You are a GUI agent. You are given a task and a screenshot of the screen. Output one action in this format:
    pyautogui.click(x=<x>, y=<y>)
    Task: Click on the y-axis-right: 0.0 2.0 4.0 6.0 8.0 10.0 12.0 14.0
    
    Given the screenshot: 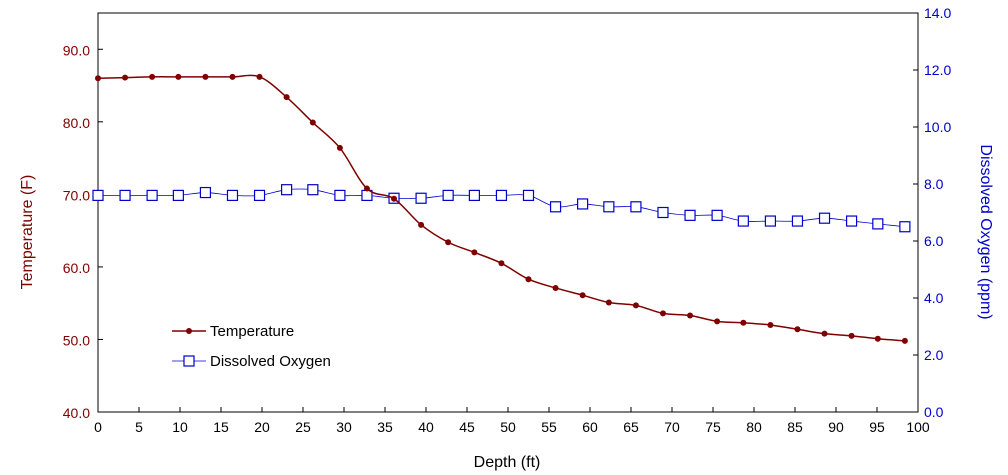 What is the action you would take?
    pyautogui.click(x=932, y=212)
    